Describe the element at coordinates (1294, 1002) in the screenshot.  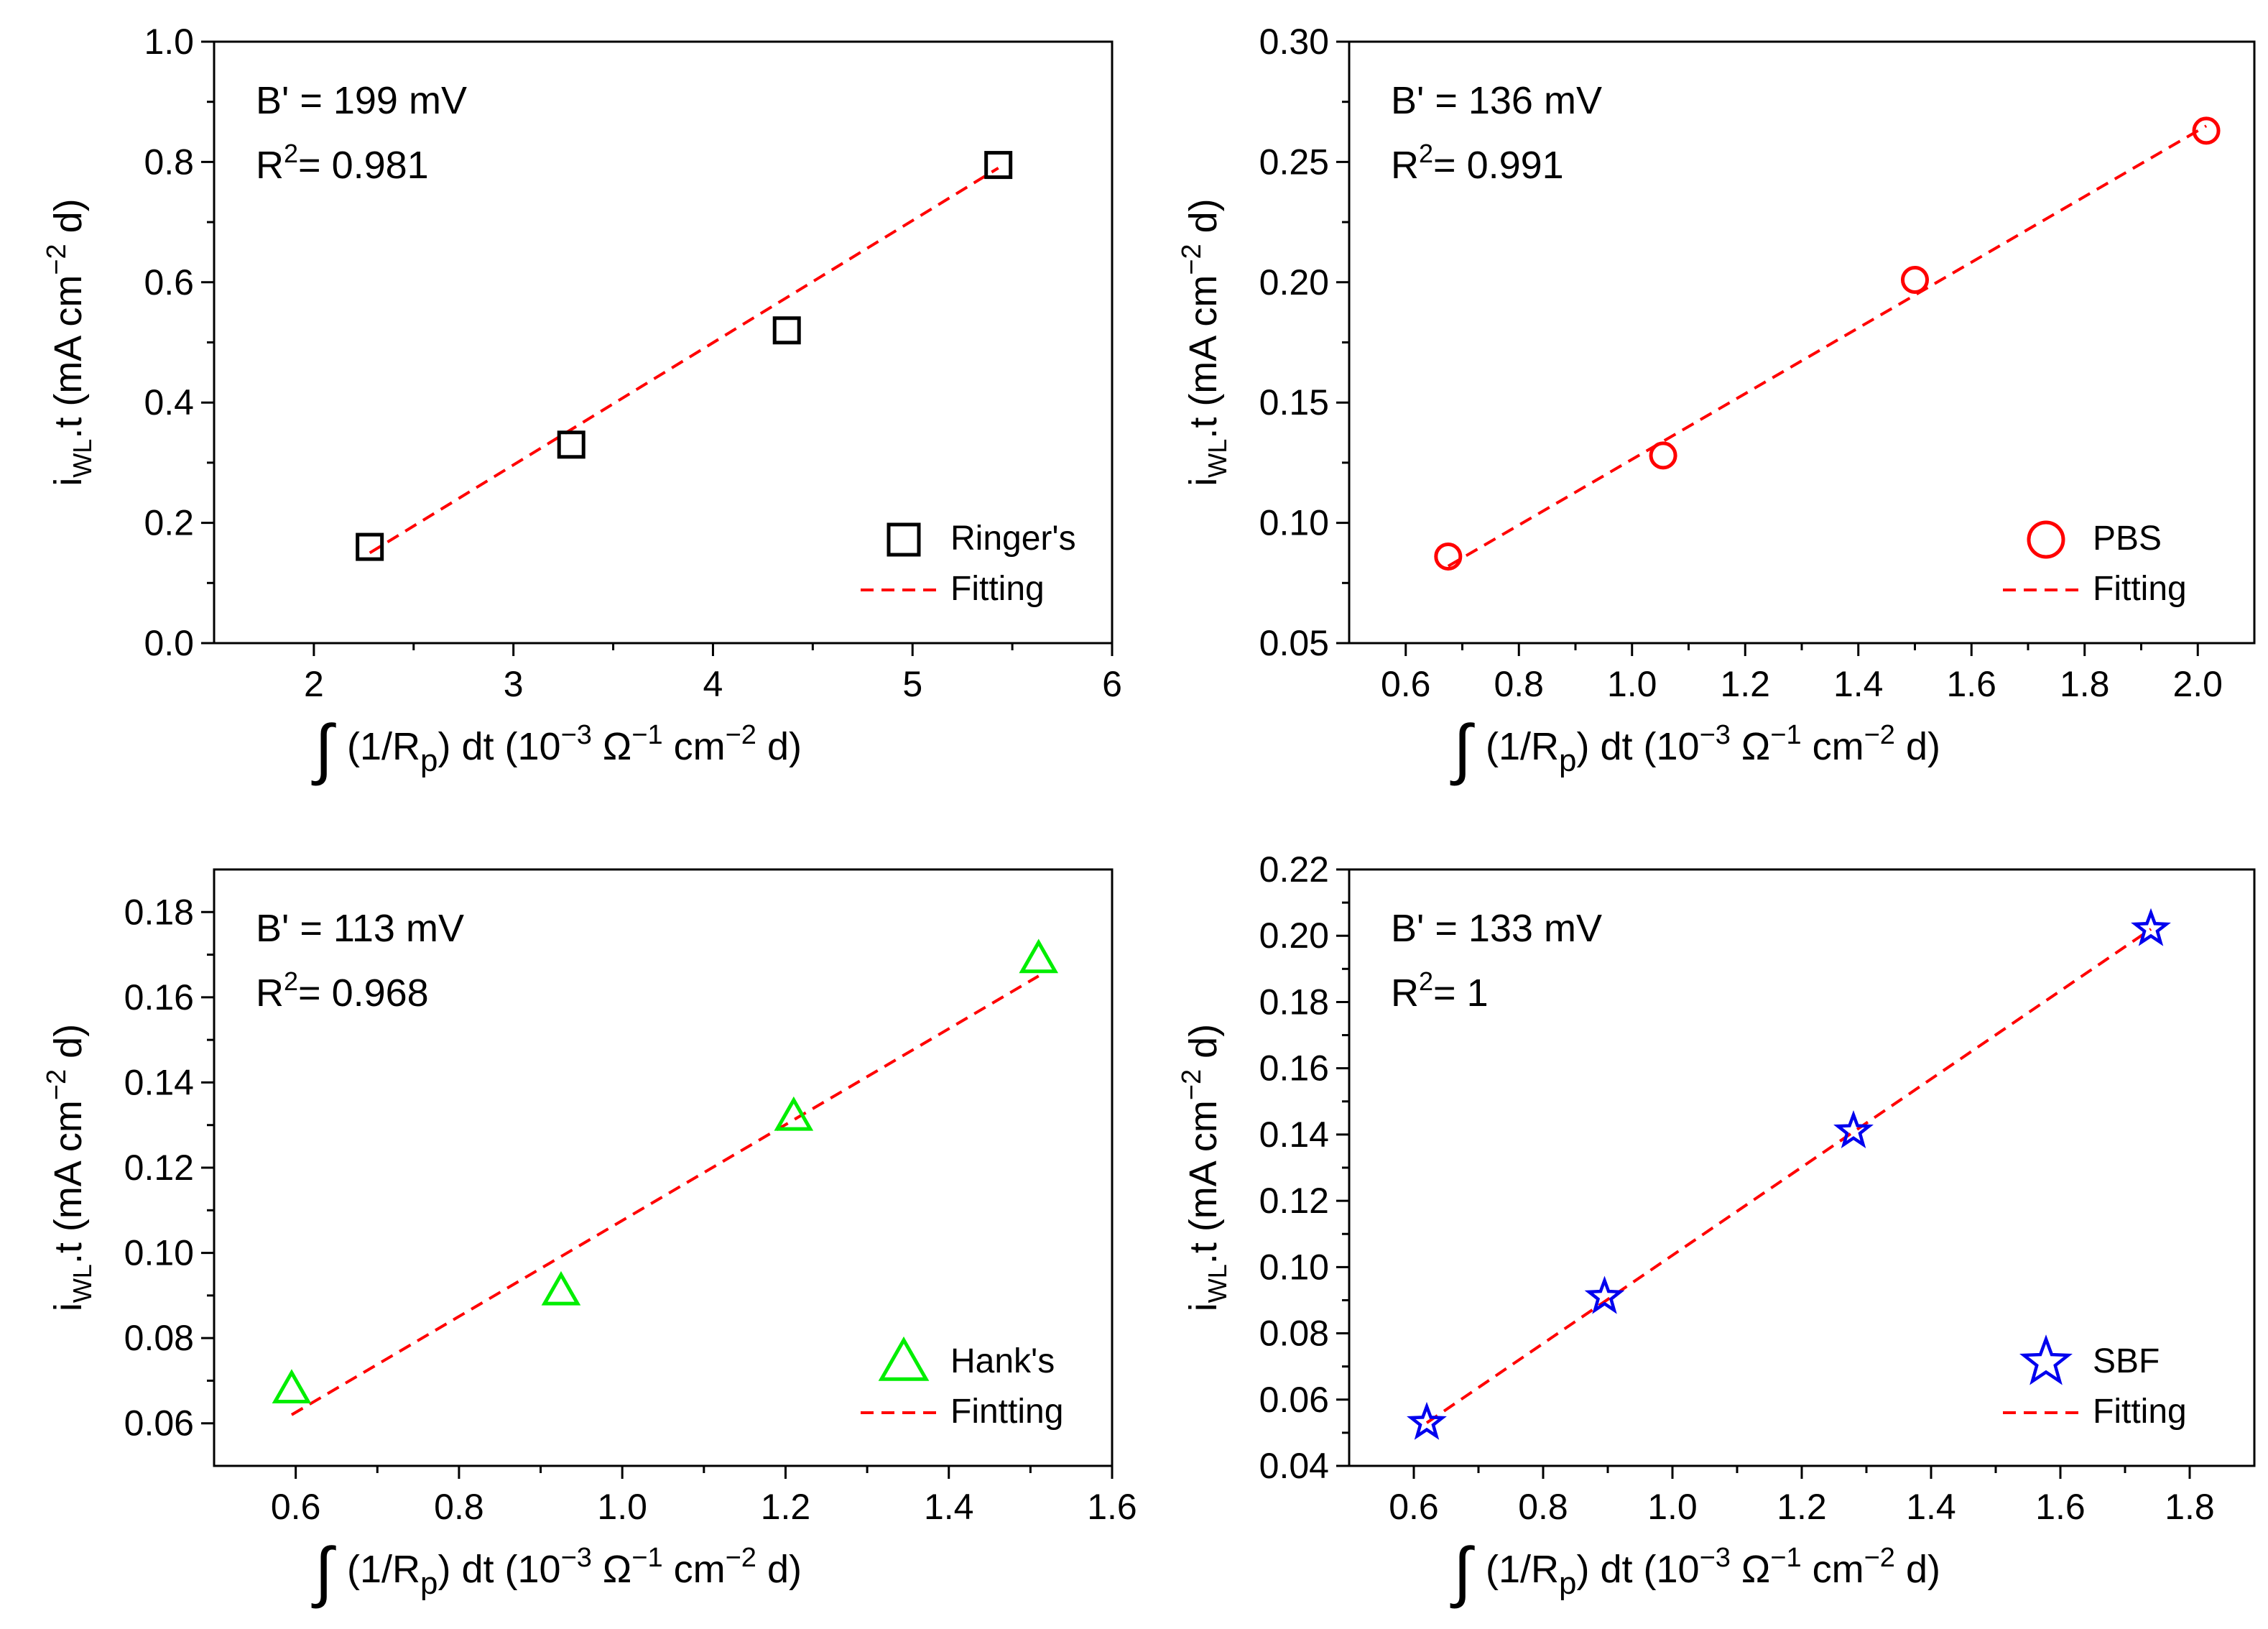
I see `y-tick-label: 0.18` at that location.